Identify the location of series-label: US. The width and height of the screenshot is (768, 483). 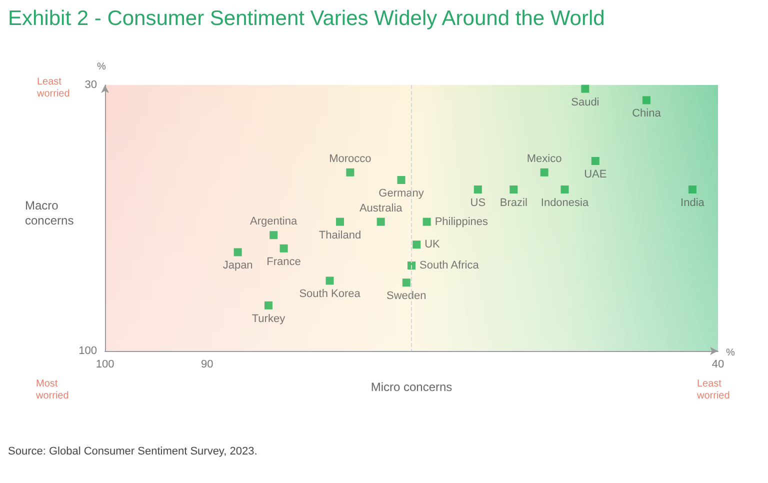
(478, 203).